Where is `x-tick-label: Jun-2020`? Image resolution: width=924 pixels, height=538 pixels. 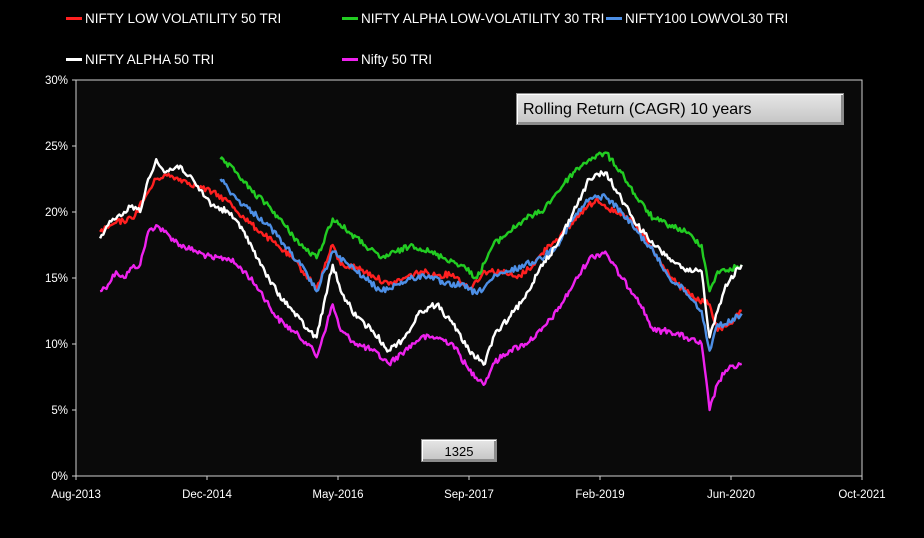
x-tick-label: Jun-2020 is located at coordinates (731, 495).